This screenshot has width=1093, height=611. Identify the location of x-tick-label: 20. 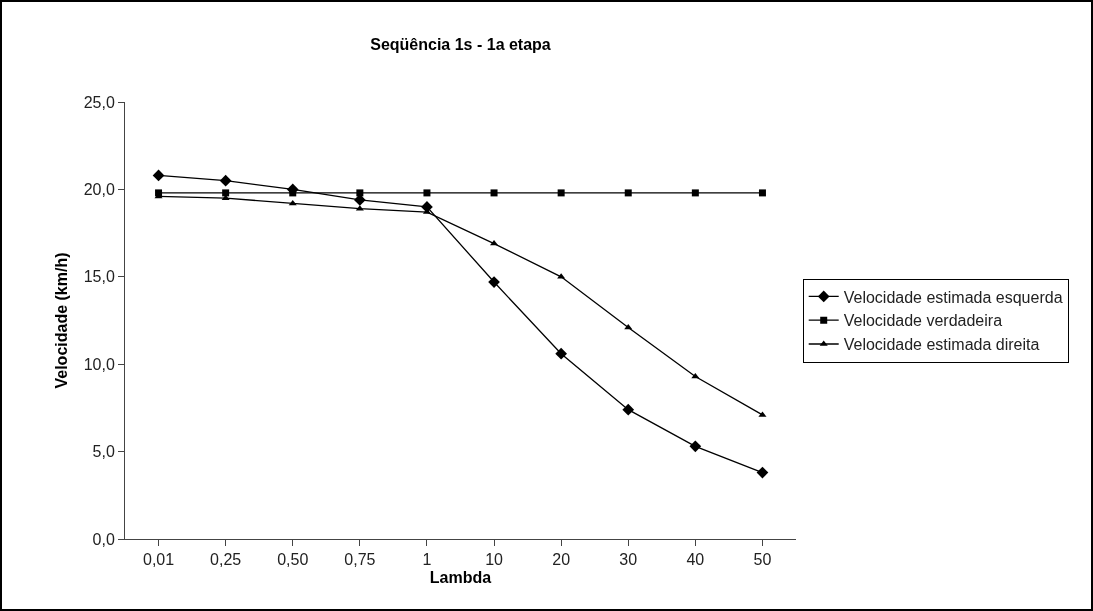
(561, 560).